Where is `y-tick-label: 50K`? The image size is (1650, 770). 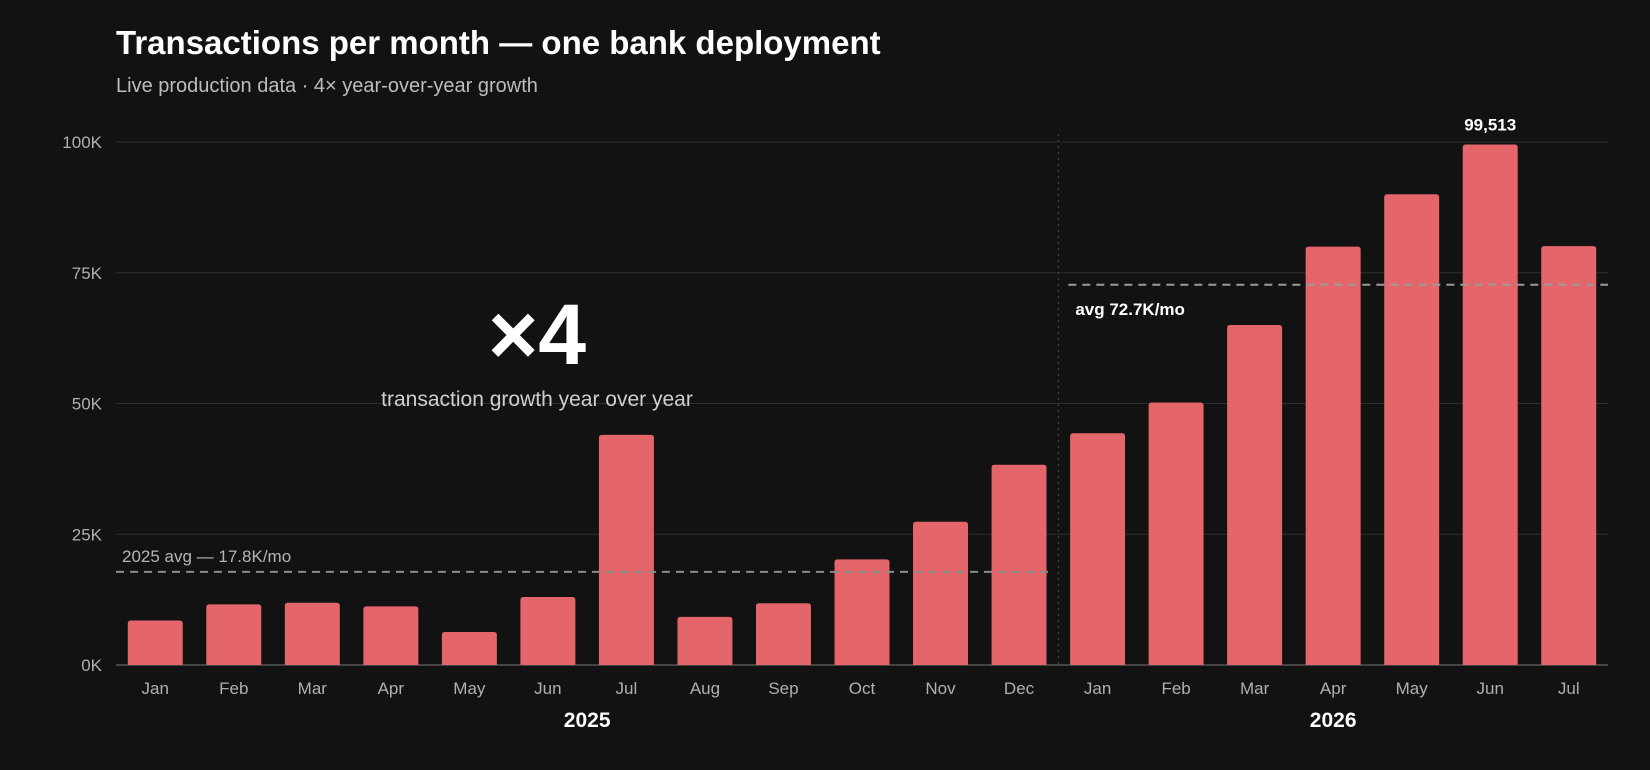 y-tick-label: 50K is located at coordinates (87, 404).